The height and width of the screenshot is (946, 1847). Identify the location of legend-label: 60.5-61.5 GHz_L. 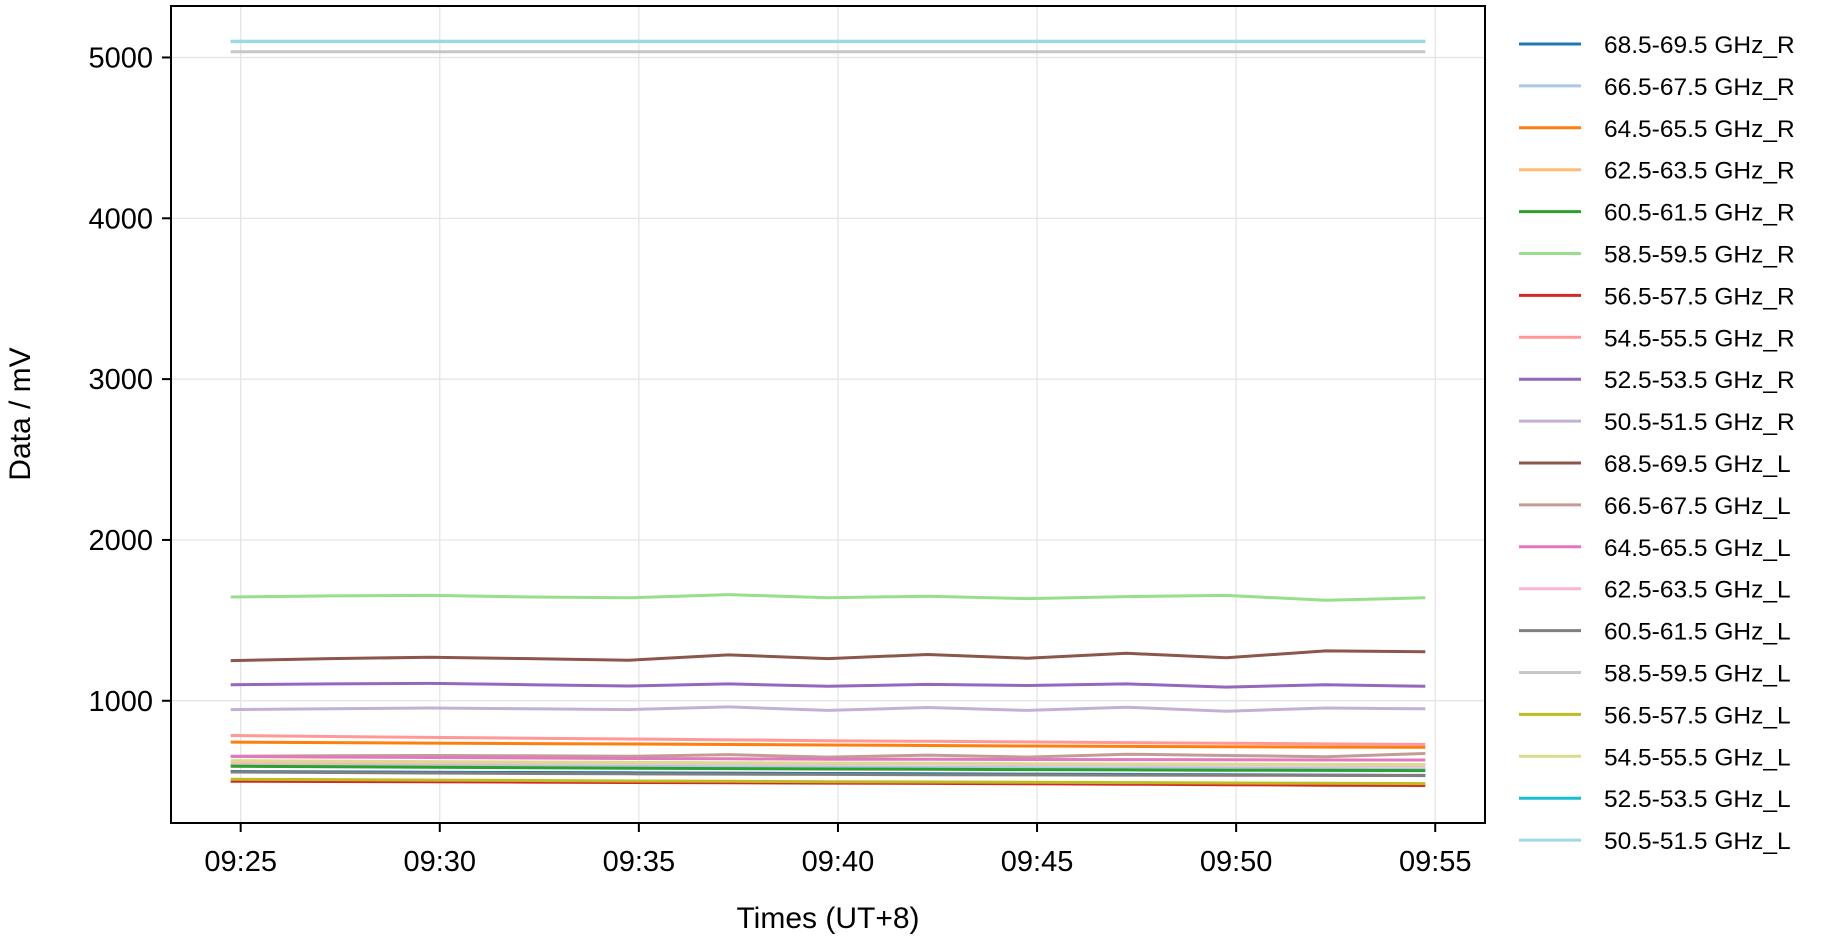
(1697, 632).